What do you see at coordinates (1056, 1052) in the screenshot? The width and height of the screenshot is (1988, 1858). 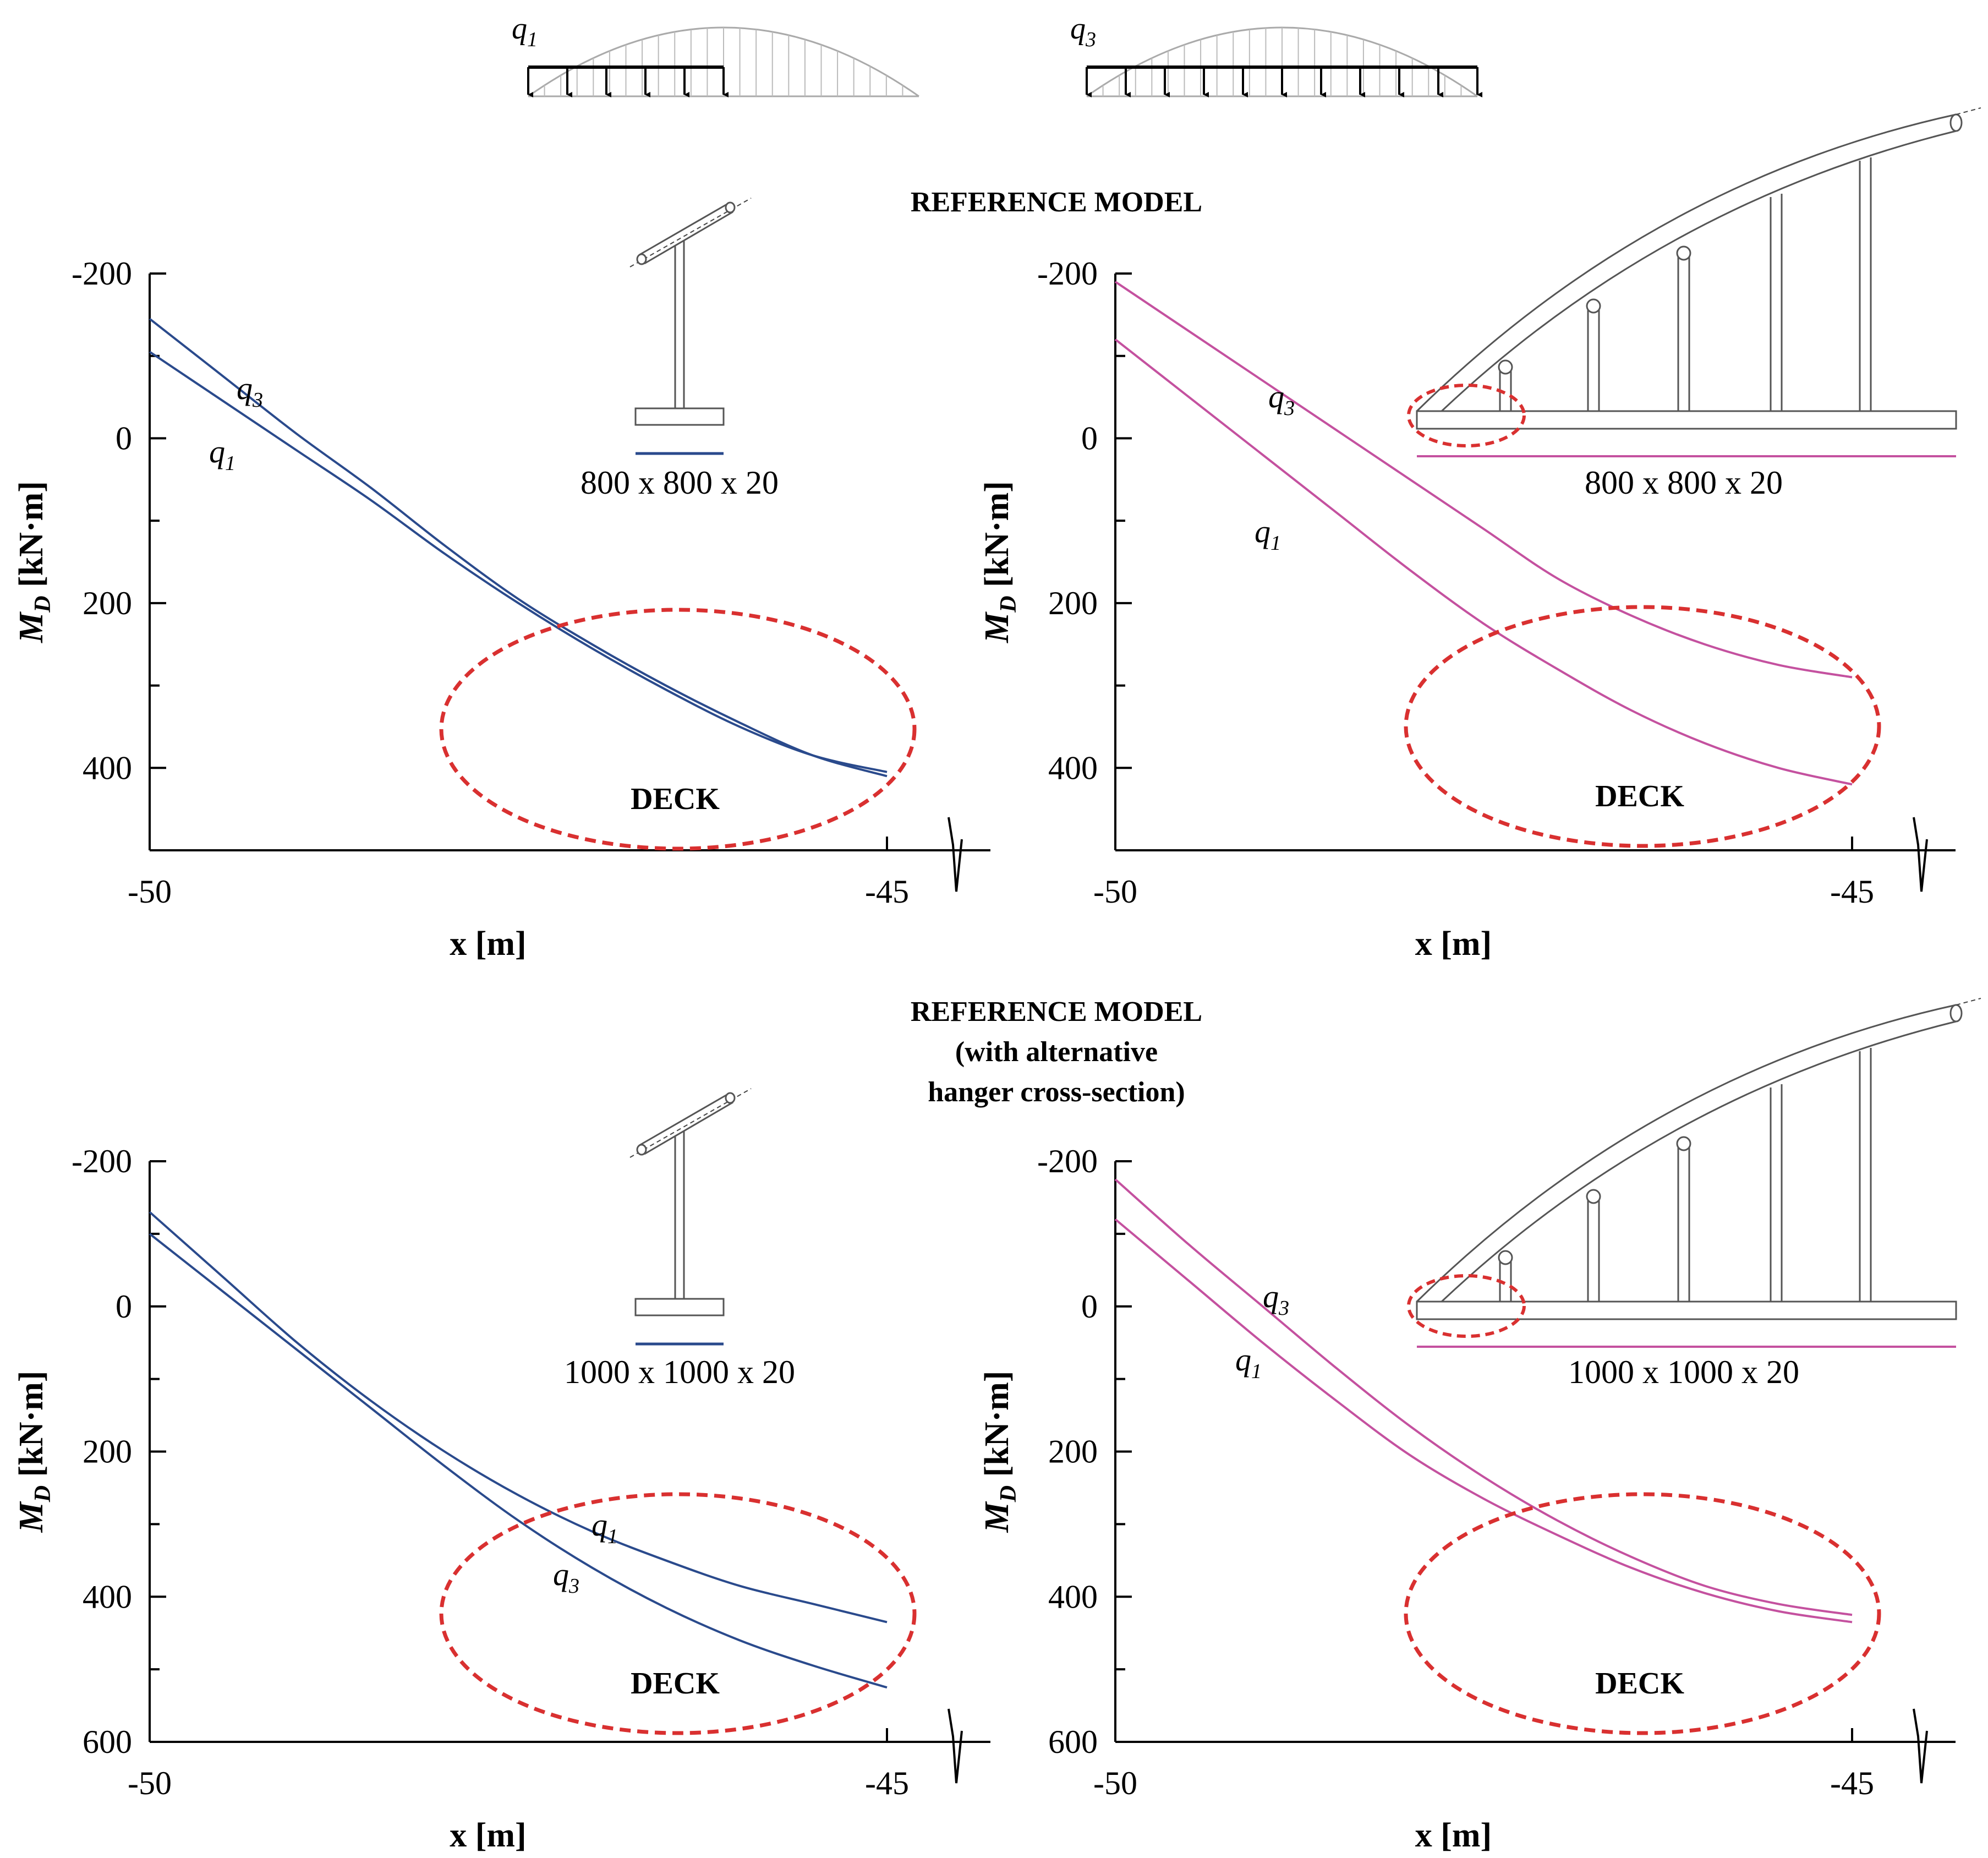 I see `section-title-bottom-line2: (with alternative` at bounding box center [1056, 1052].